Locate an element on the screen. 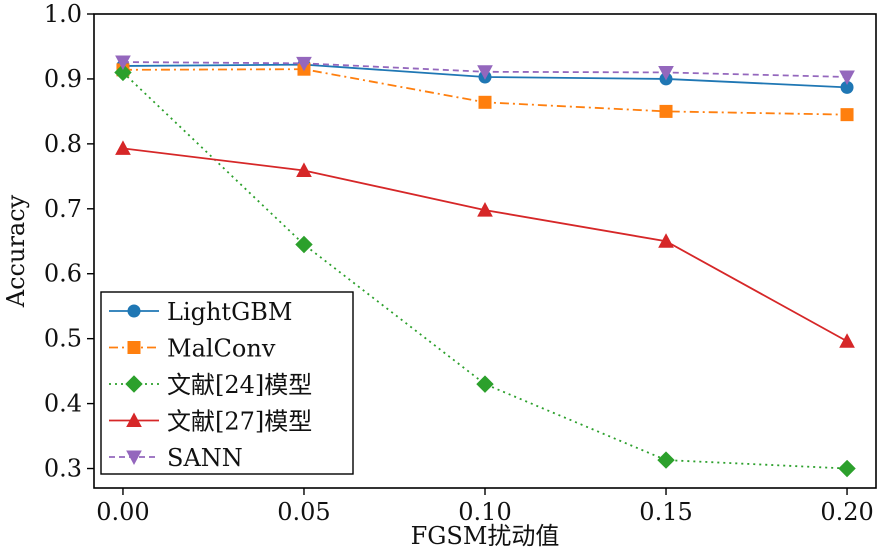  legend-item: 文献[27]模型 is located at coordinates (210, 422).